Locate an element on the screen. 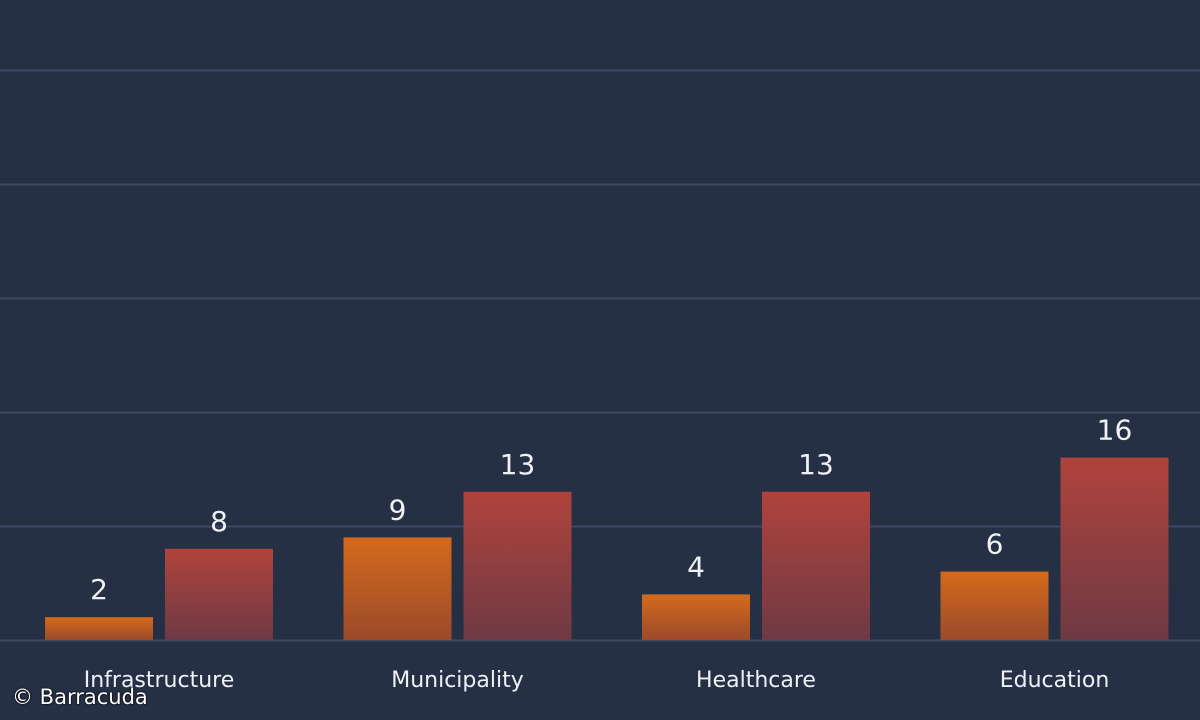 This screenshot has height=720, width=1200. category-label-healthcare: Healthcare is located at coordinates (756, 680).